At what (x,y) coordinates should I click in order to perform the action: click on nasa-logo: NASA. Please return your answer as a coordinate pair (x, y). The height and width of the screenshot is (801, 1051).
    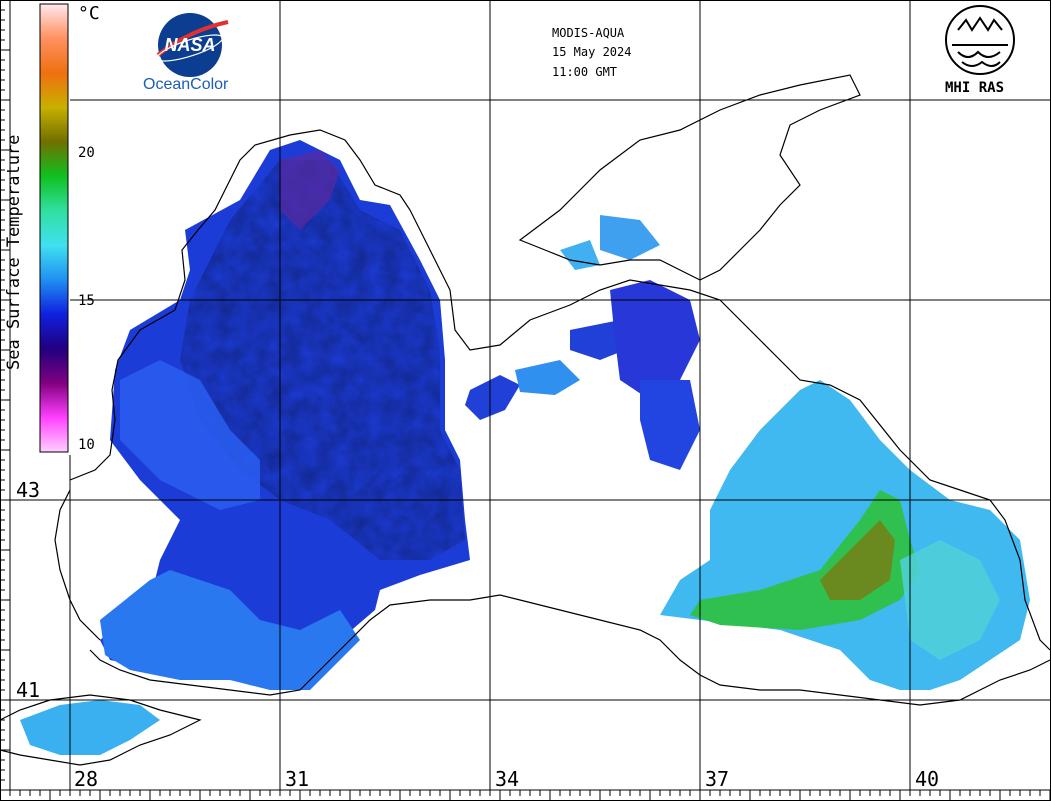
    Looking at the image, I should click on (192, 45).